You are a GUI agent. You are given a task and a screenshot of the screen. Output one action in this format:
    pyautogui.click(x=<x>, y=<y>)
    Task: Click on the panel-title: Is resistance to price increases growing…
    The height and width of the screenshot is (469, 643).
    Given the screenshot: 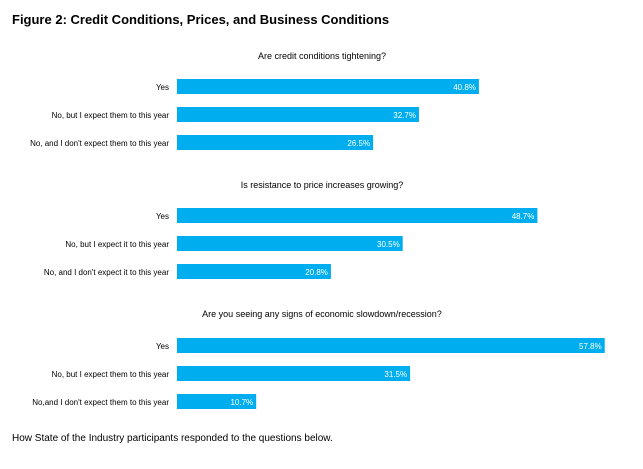 What is the action you would take?
    pyautogui.click(x=322, y=185)
    